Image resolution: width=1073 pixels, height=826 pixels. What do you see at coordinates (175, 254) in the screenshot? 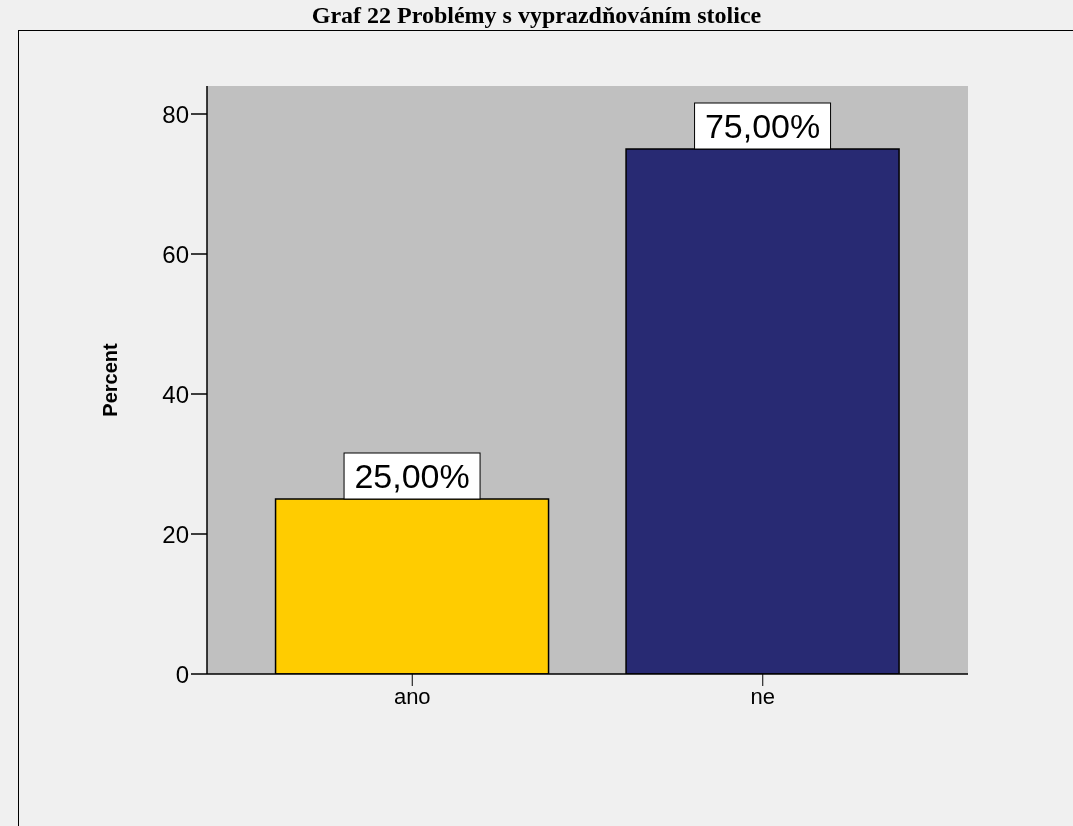
I see `y-tick-label: 60` at bounding box center [175, 254].